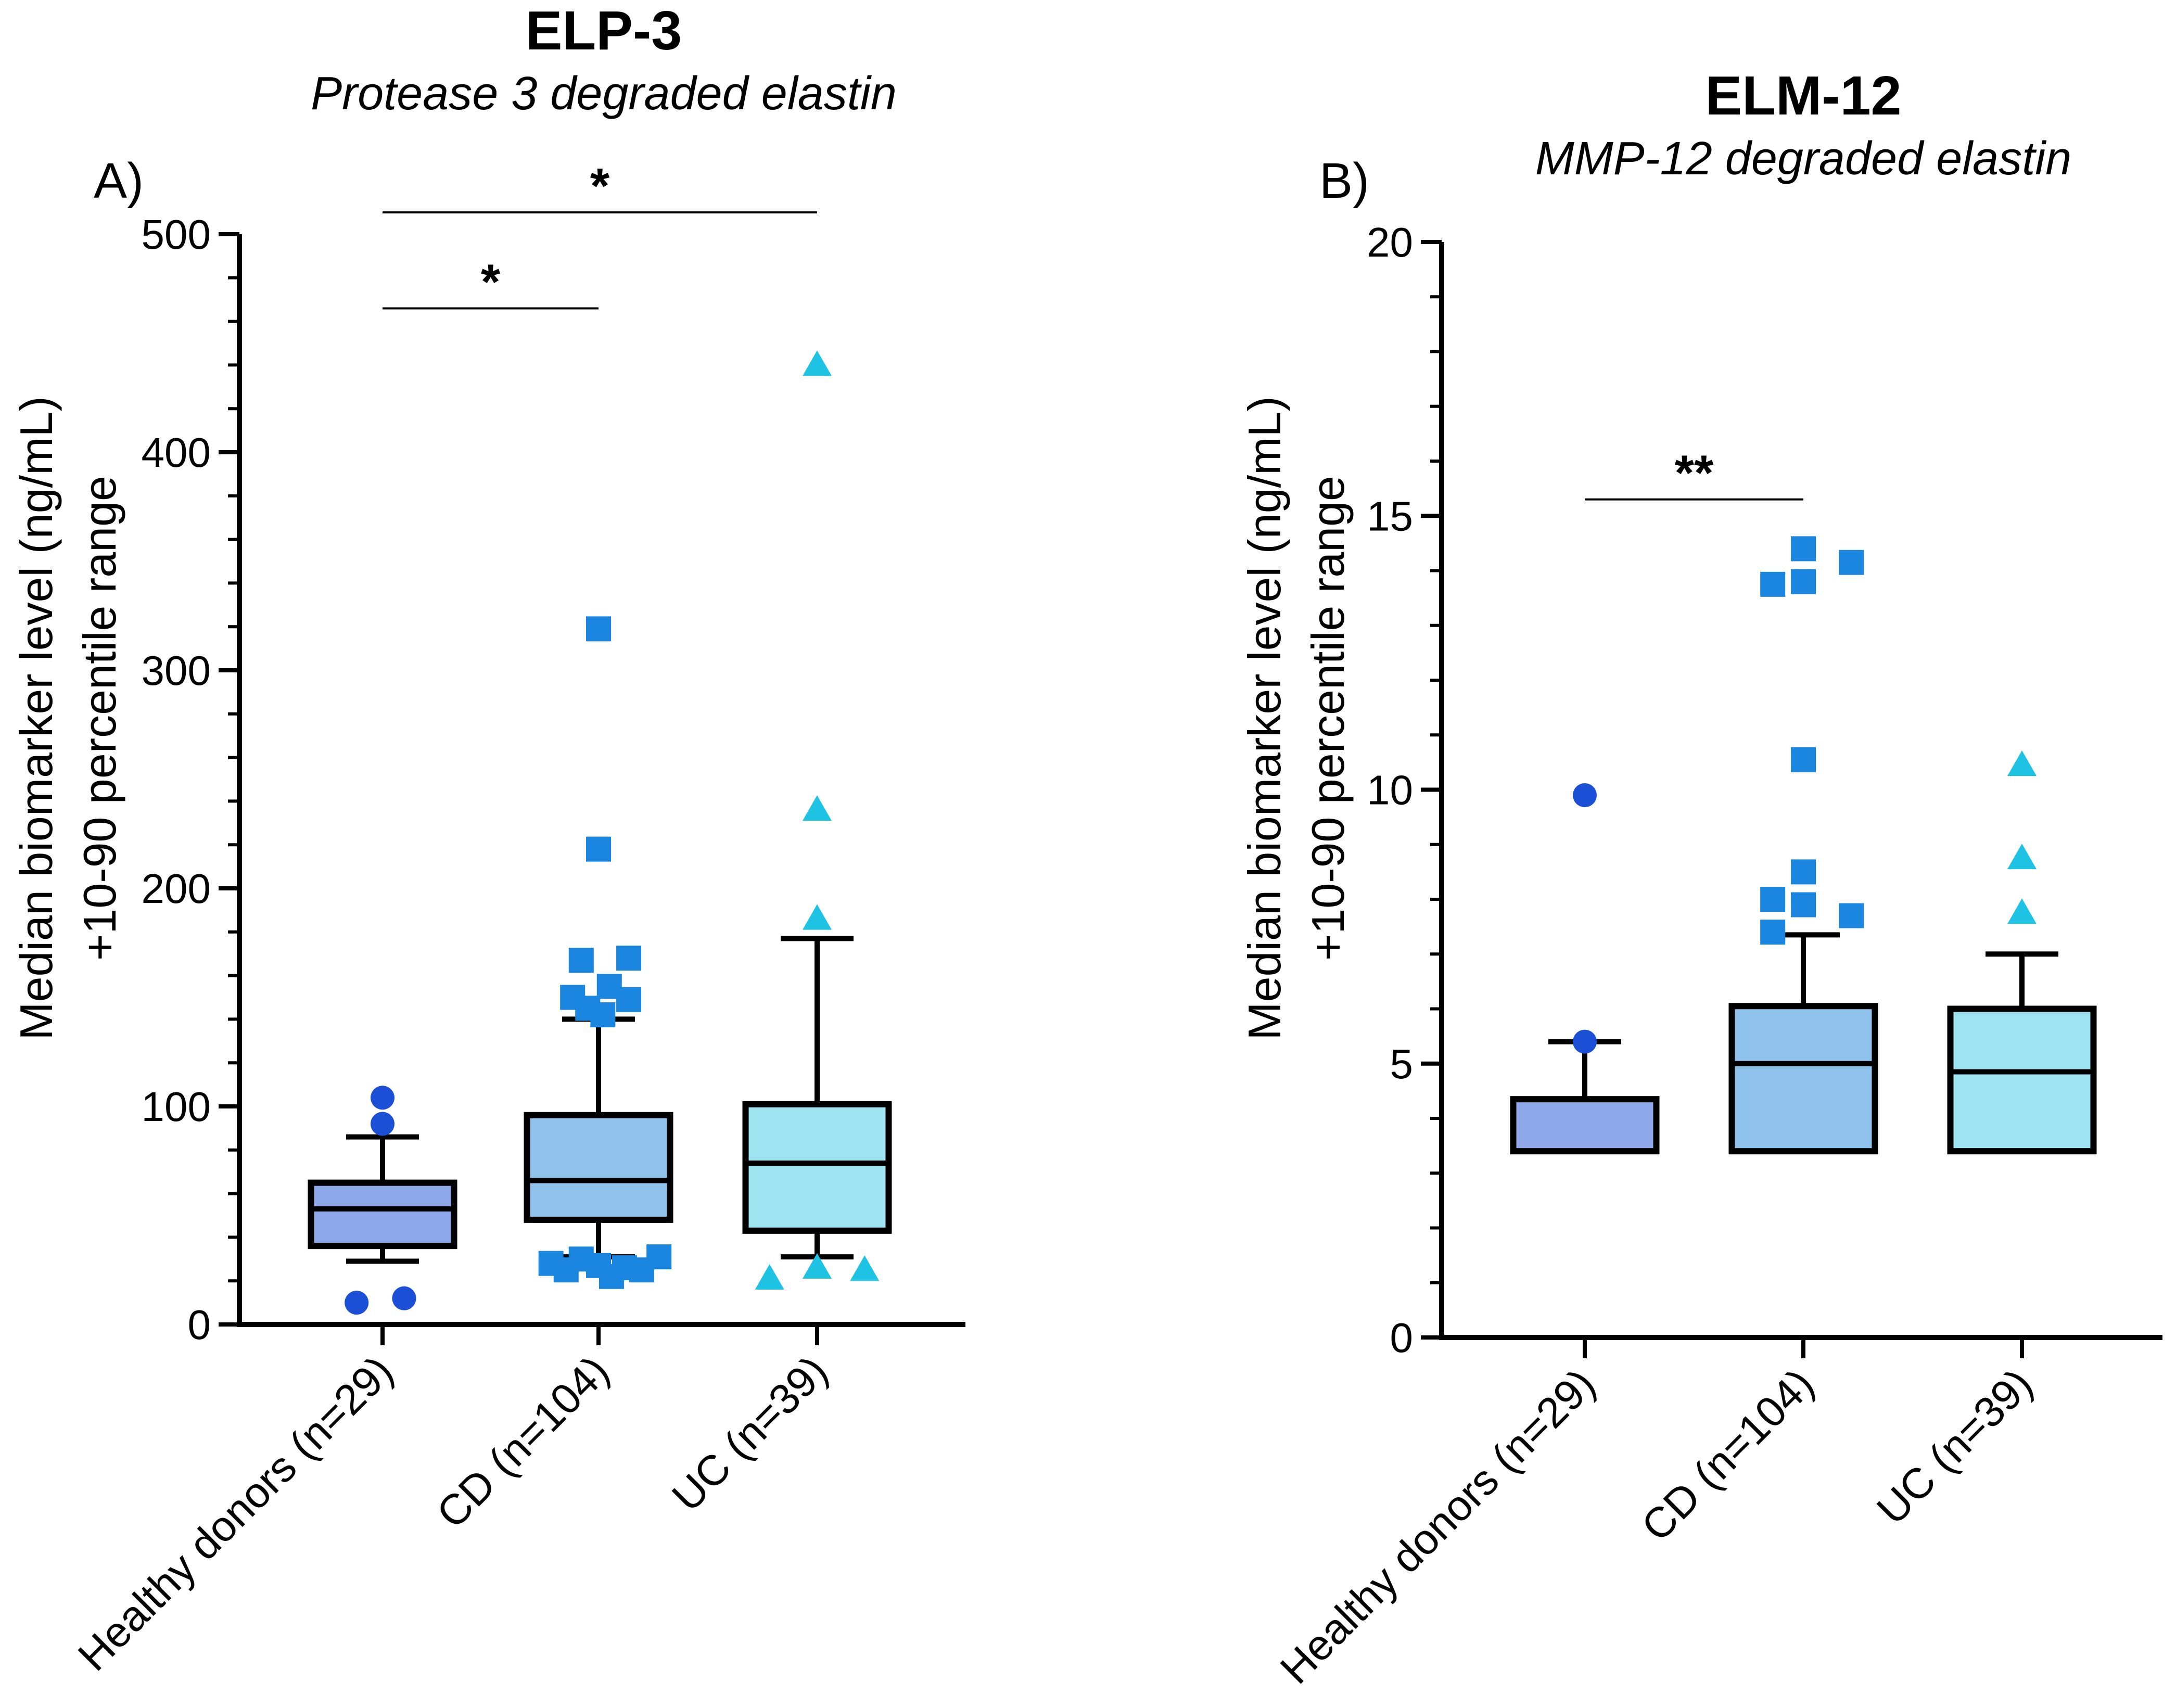  I want to click on ylabel-a-line2: +10-90 percentile range, so click(99, 718).